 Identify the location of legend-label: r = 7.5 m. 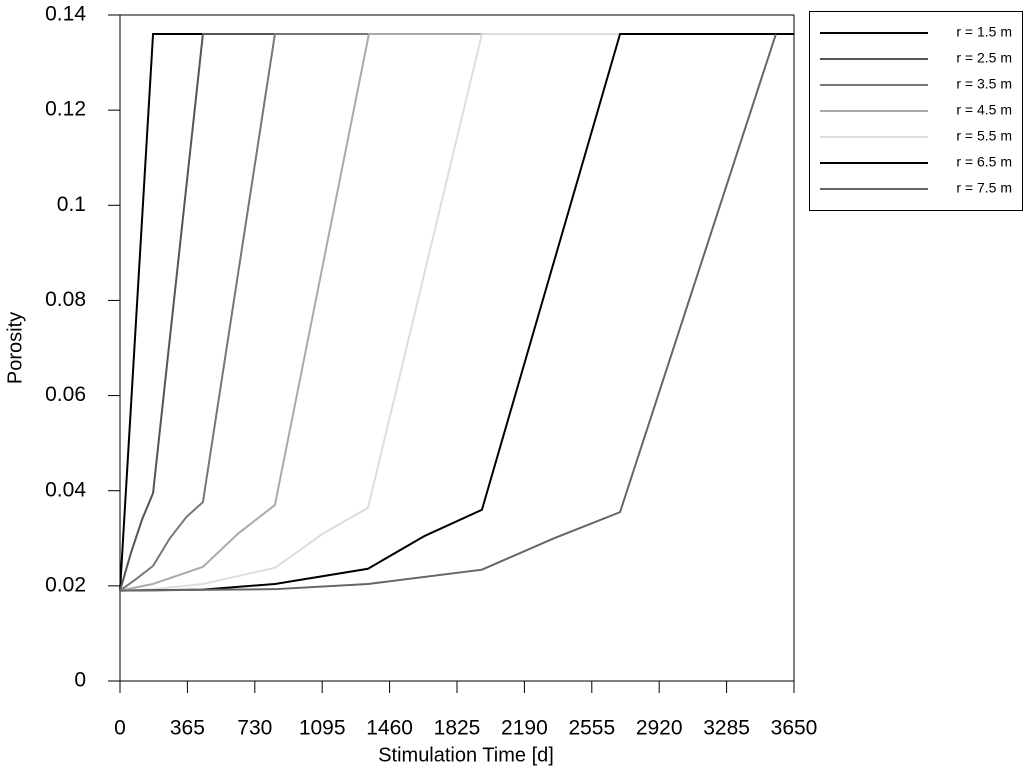
(984, 188).